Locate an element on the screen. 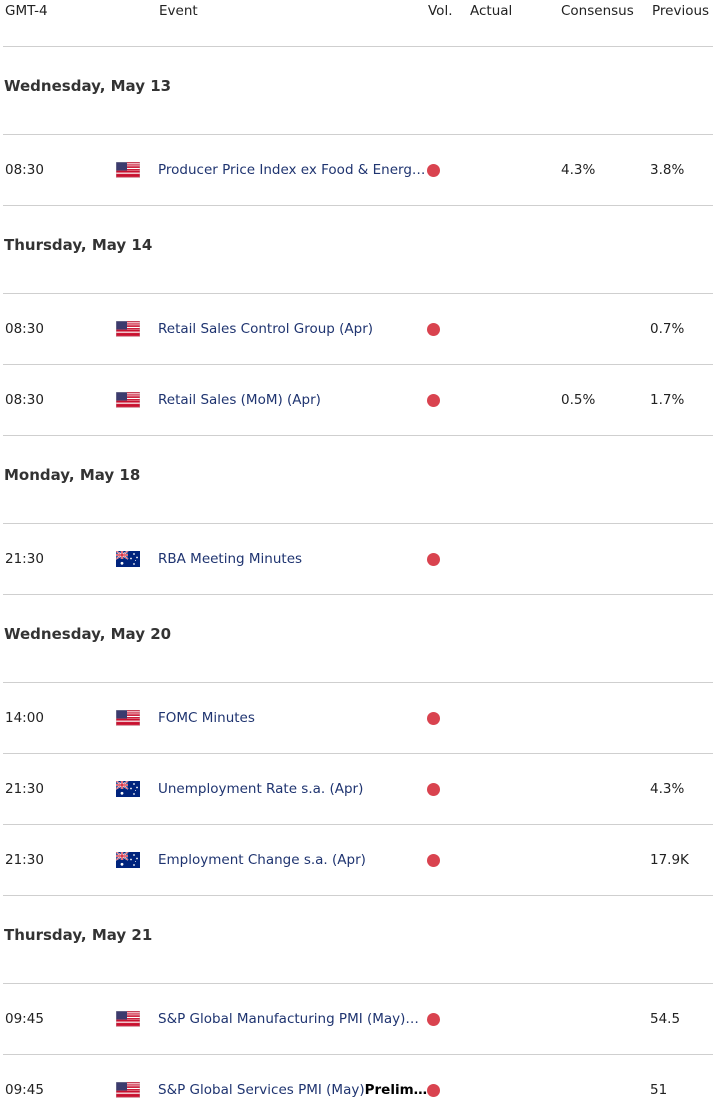 This screenshot has height=1109, width=713. previous: 1.7% is located at coordinates (667, 400).